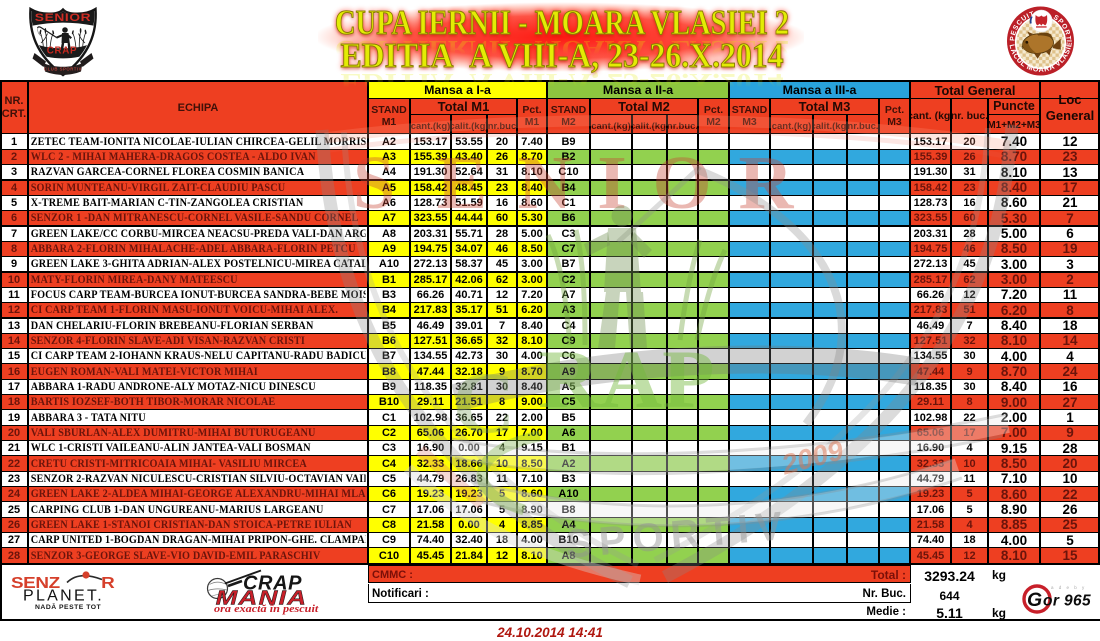 This screenshot has height=641, width=1100. Describe the element at coordinates (36, 582) in the screenshot. I see `svg-text: SENZ` at that location.